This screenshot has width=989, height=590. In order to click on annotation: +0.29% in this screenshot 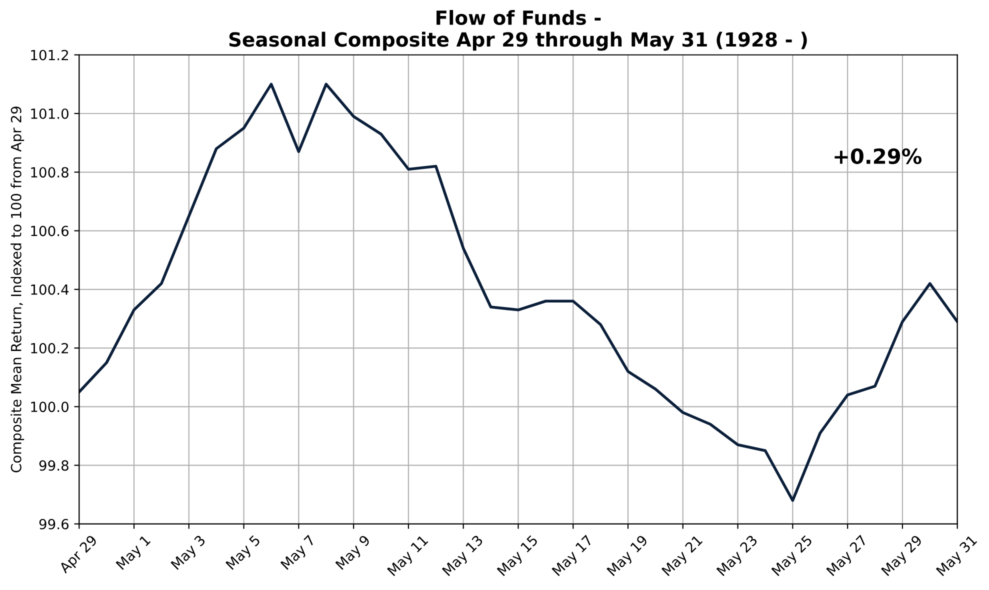, I will do `click(878, 156)`.